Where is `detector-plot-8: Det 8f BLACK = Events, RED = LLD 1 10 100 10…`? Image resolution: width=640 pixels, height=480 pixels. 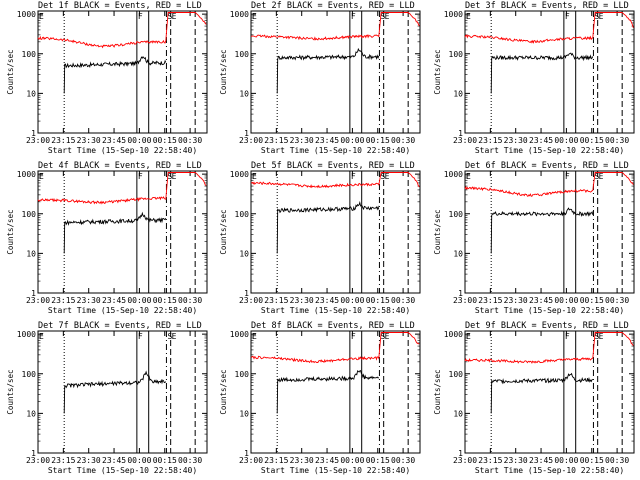
detector-plot-8: Det 8f BLACK = Events, RED = LLD 1 10 100 10… is located at coordinates (320, 398).